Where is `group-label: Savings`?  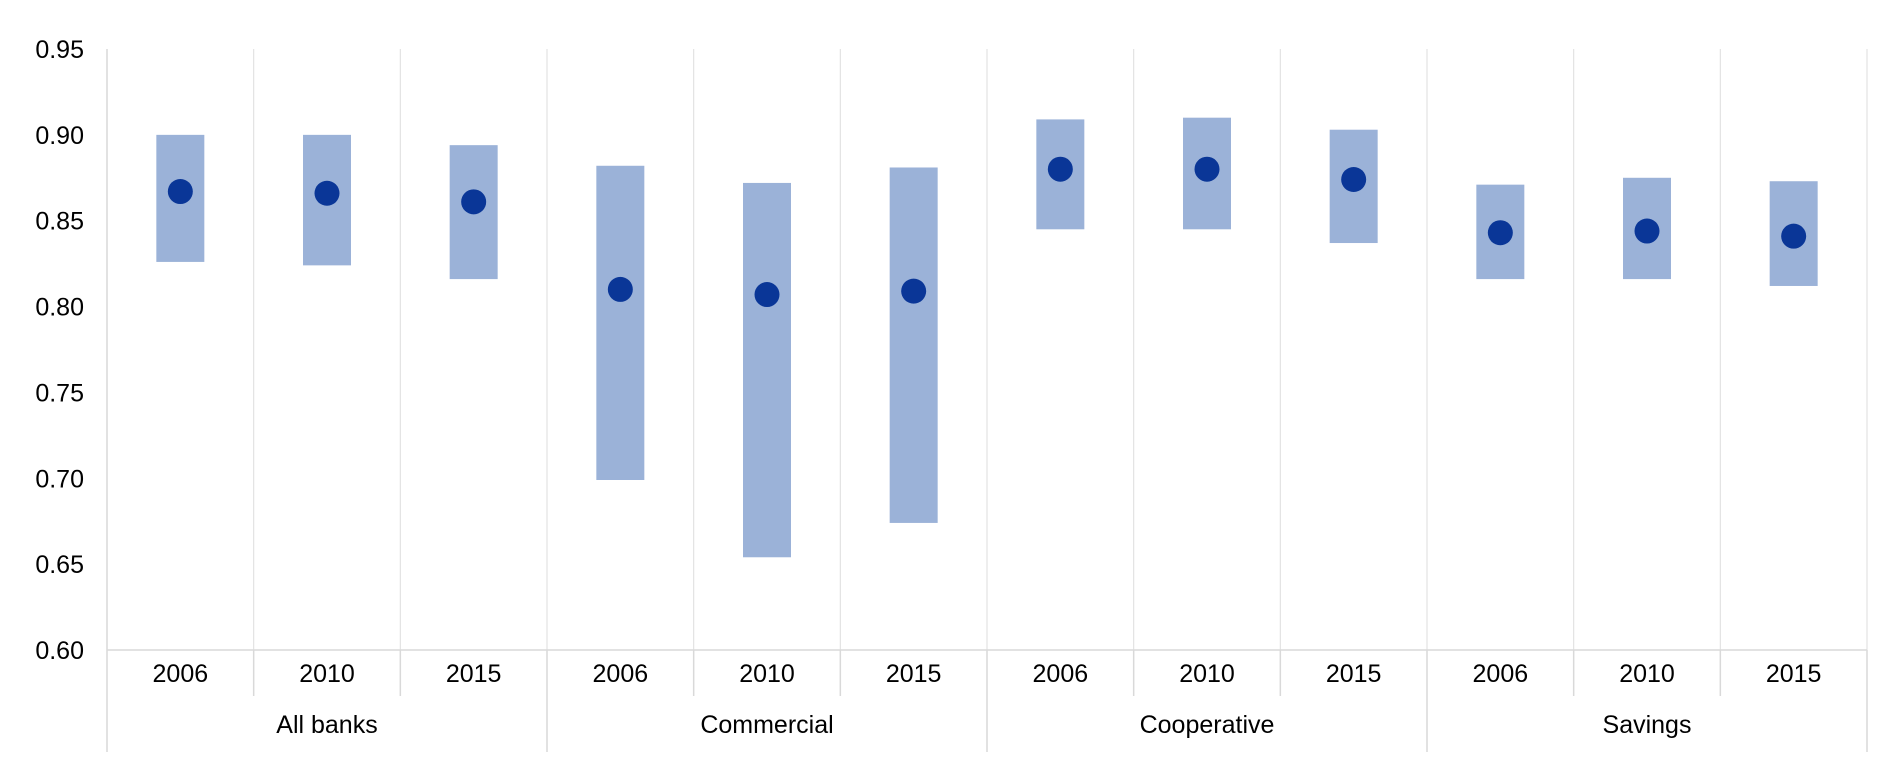
group-label: Savings is located at coordinates (1647, 725).